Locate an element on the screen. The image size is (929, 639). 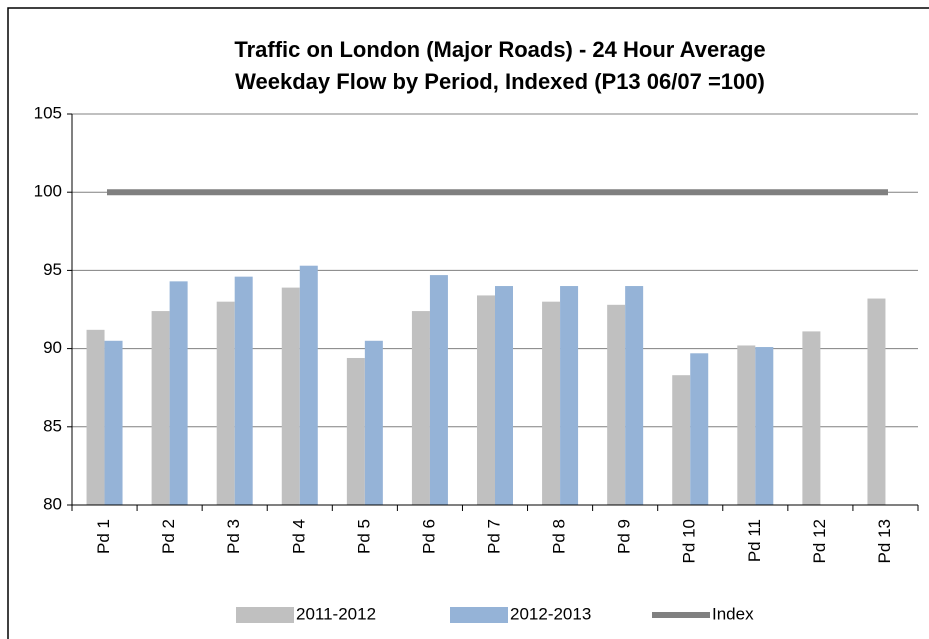
y-tick-label: 105 is located at coordinates (48, 112).